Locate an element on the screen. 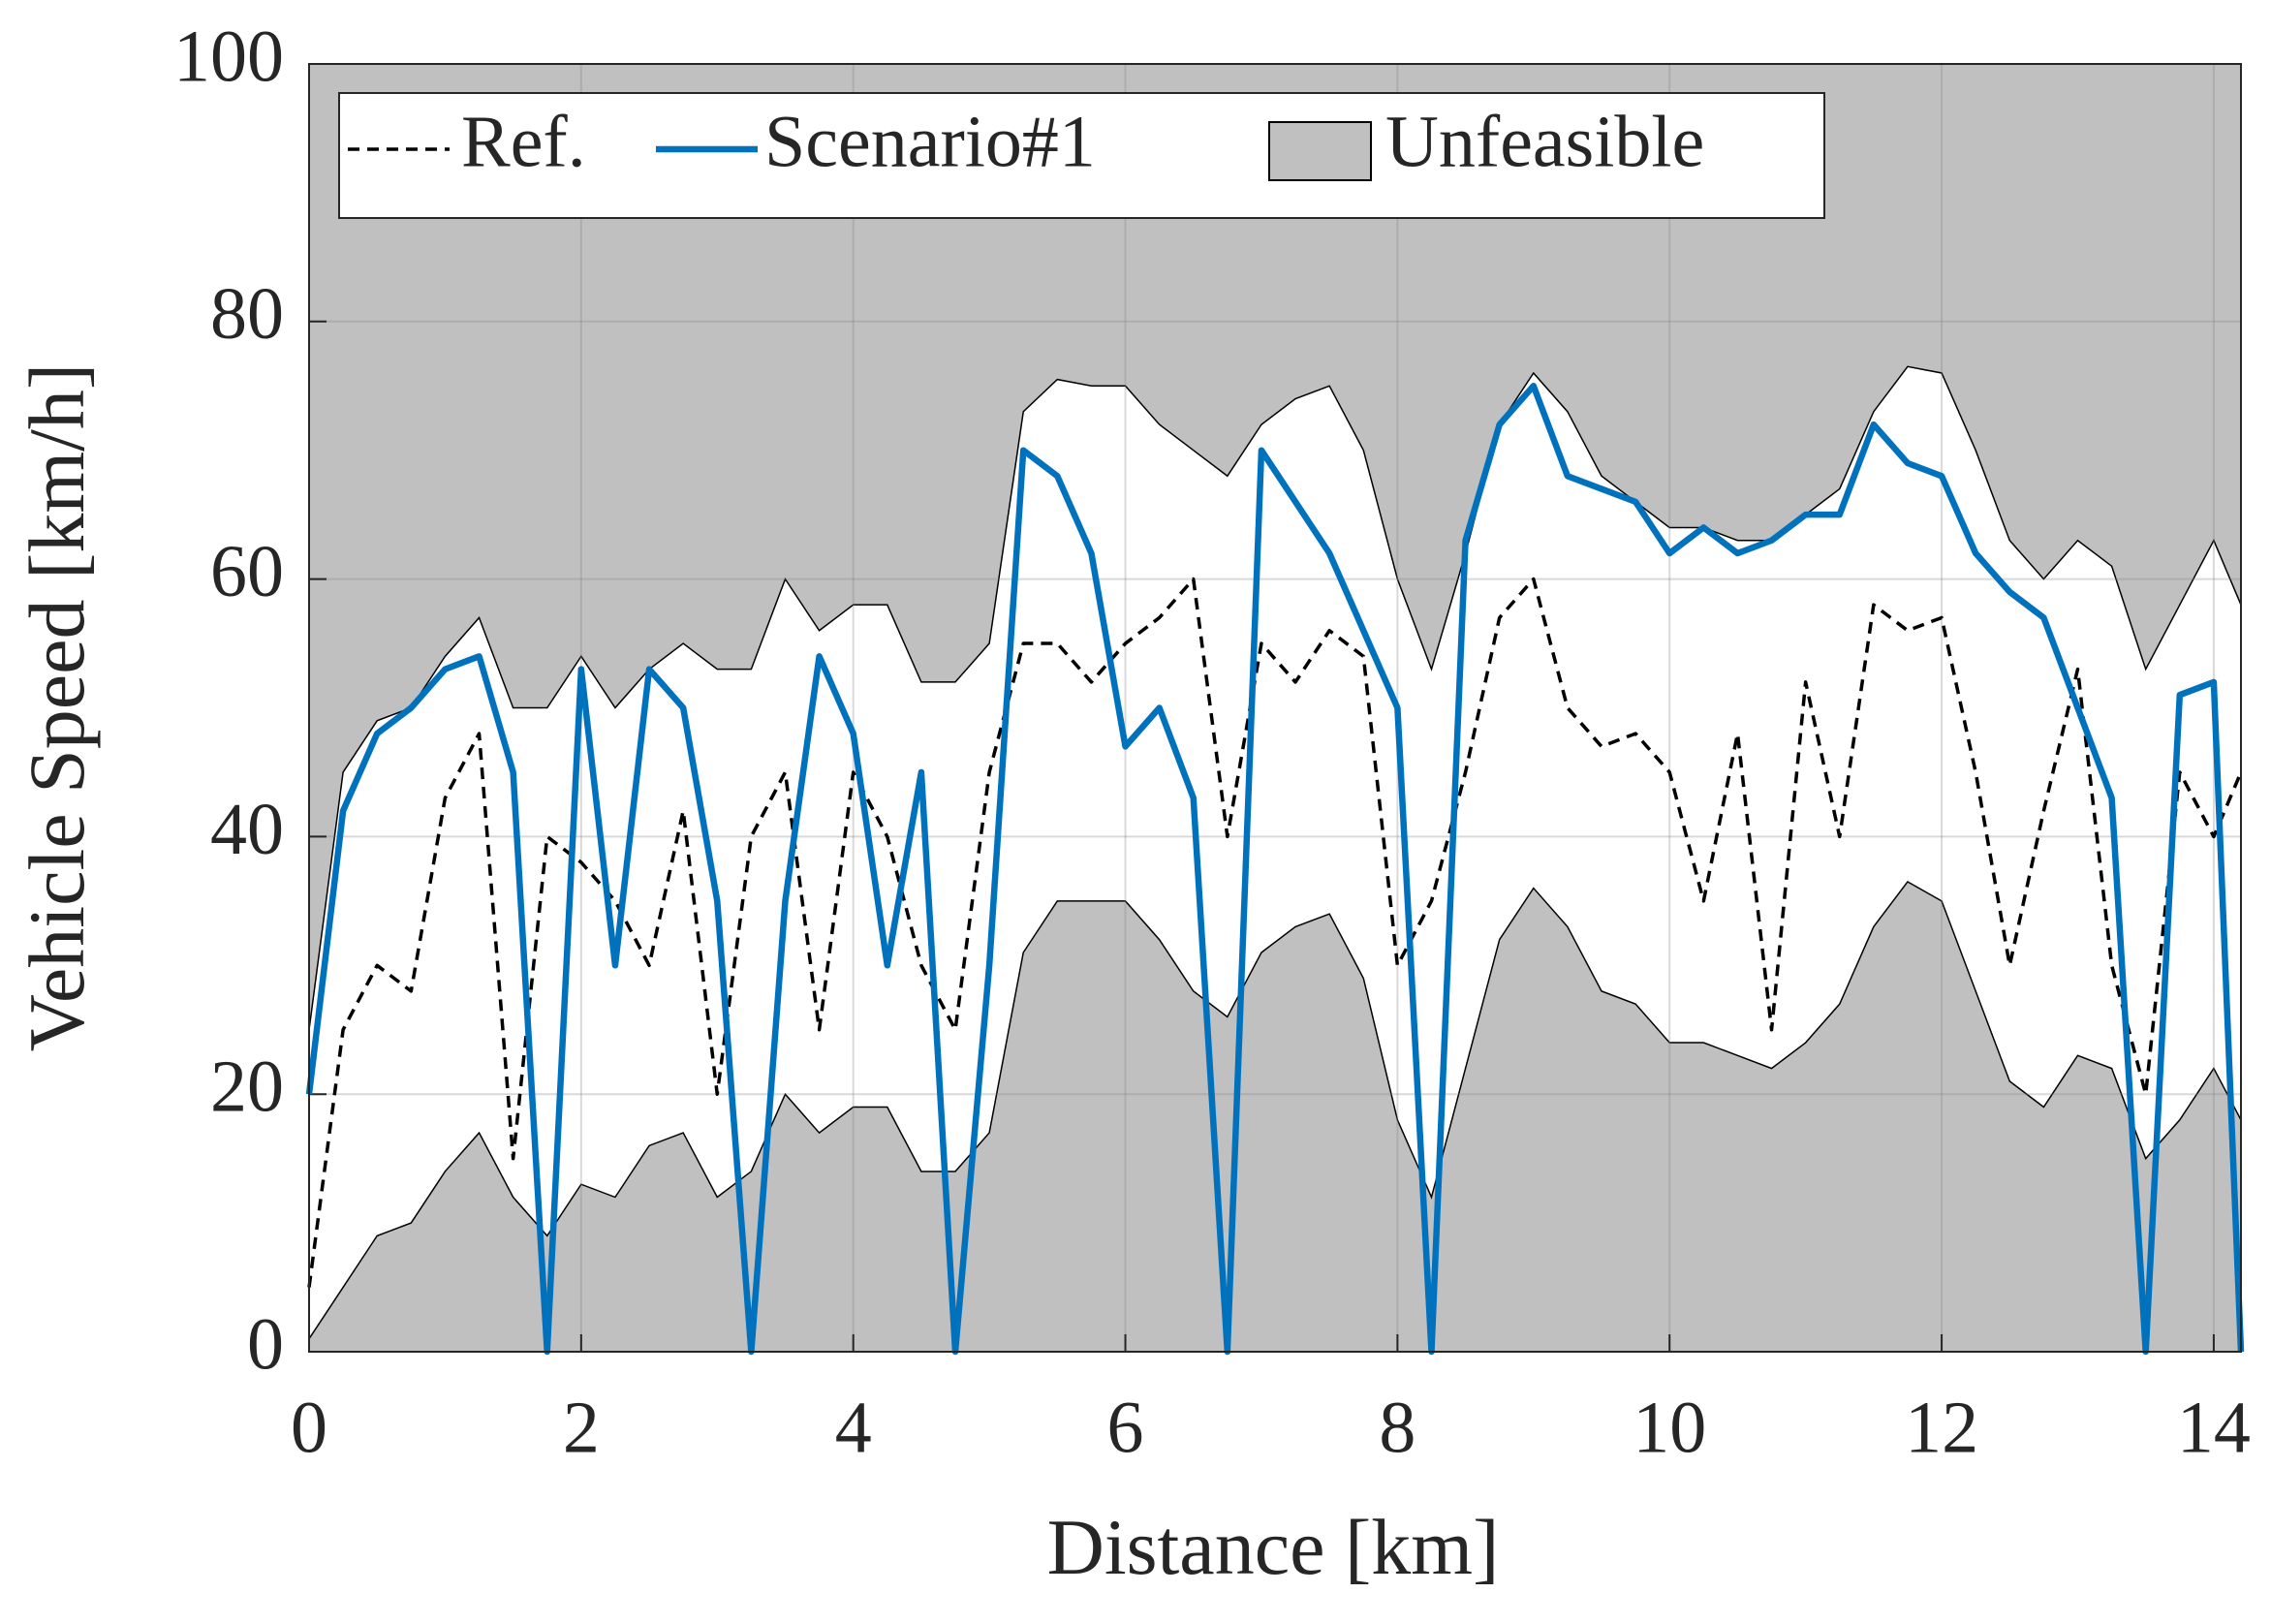 The width and height of the screenshot is (2271, 1624). x-tick-label: 10 is located at coordinates (1669, 1427).